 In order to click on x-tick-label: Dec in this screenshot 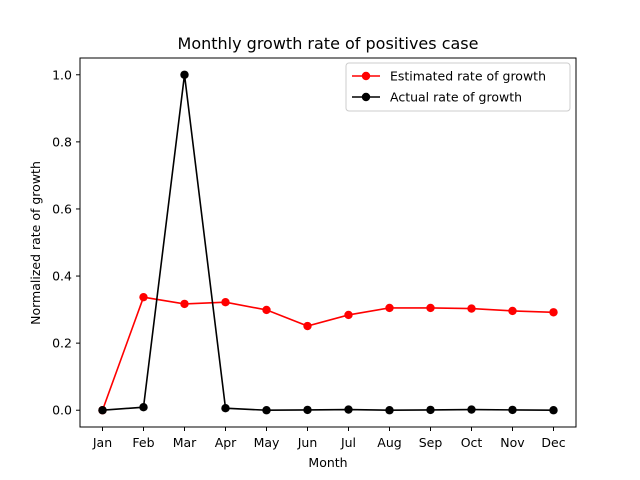, I will do `click(553, 442)`.